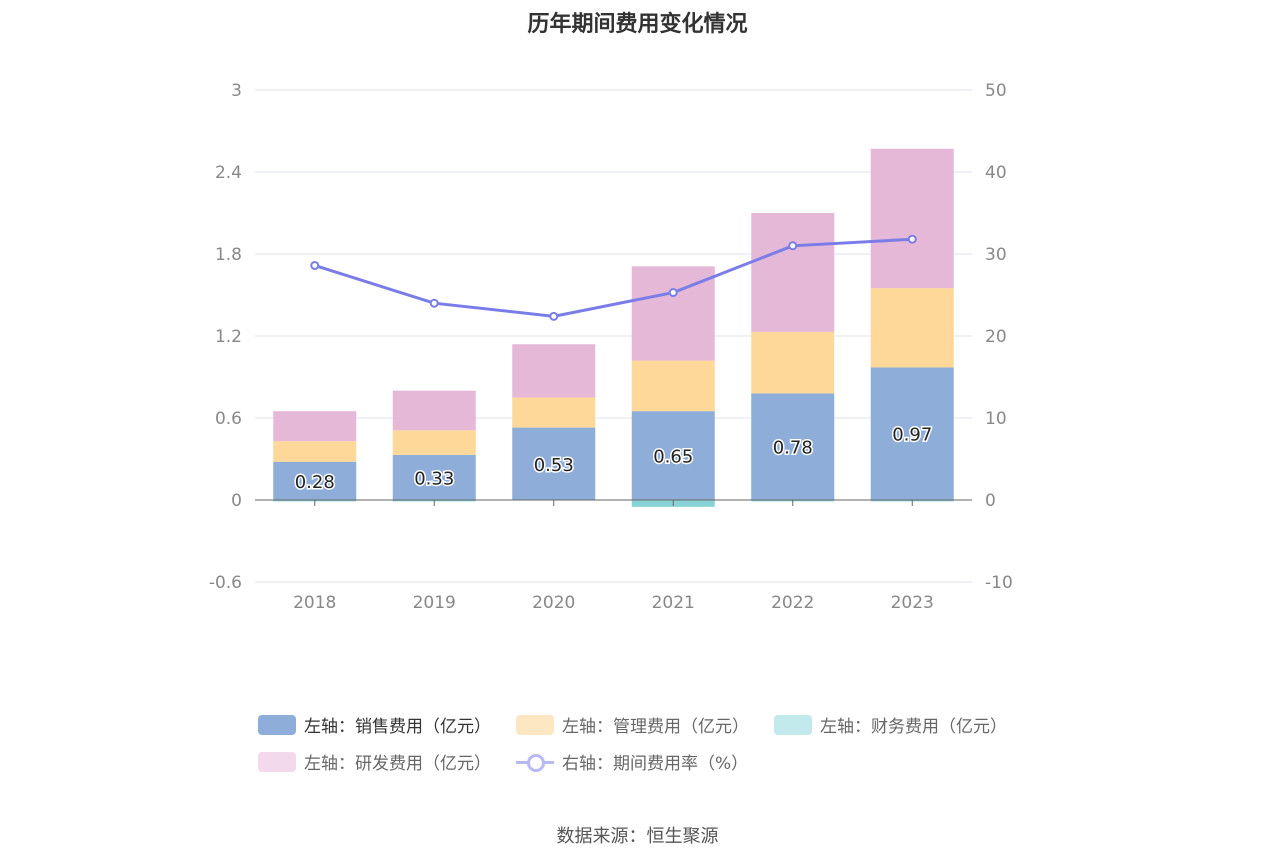  I want to click on x-axis-tick-label: 2020, so click(553, 603).